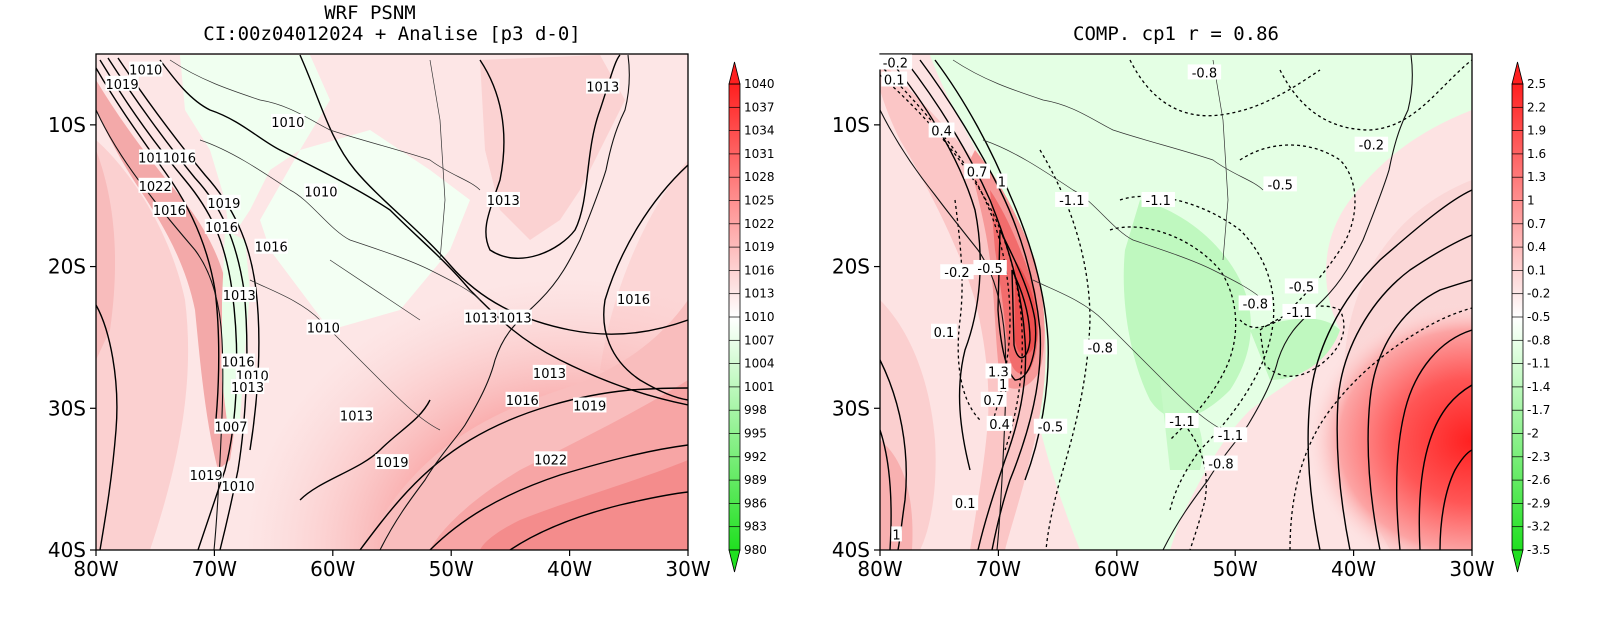 The height and width of the screenshot is (620, 1604). I want to click on colorbar-label: -0.2, so click(1538, 294).